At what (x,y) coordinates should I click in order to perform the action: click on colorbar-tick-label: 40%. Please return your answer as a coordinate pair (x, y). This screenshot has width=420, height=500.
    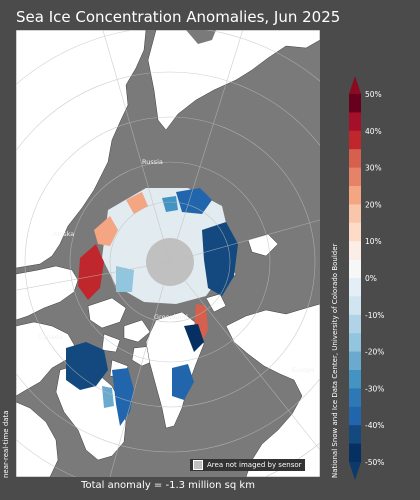
    Looking at the image, I should click on (373, 131).